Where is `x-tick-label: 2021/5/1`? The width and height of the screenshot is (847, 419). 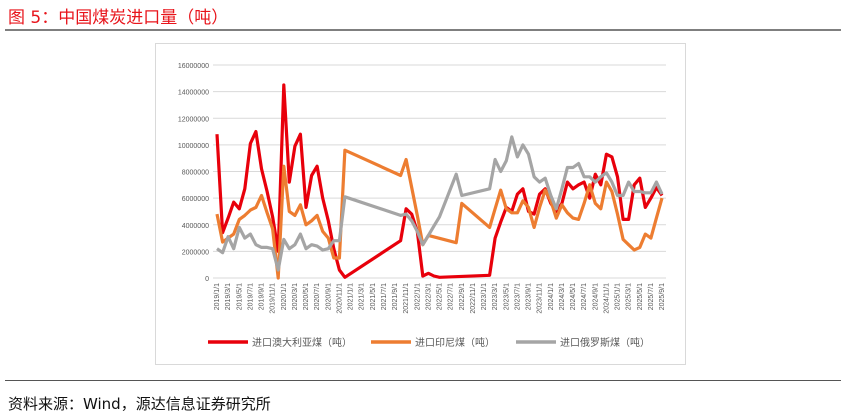 x-tick-label: 2021/5/1 is located at coordinates (373, 296).